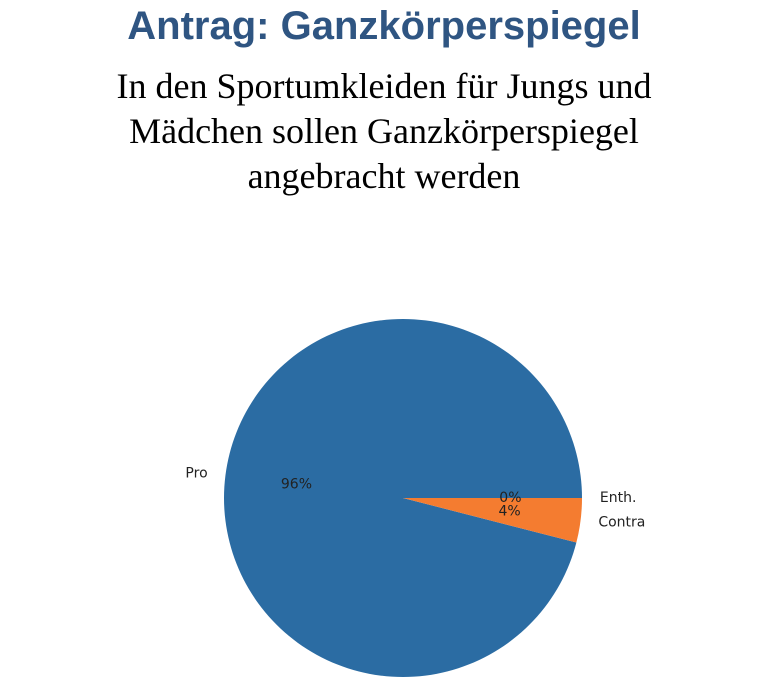 Image resolution: width=768 pixels, height=695 pixels. Describe the element at coordinates (492, 520) in the screenshot. I see `pie-slice` at that location.